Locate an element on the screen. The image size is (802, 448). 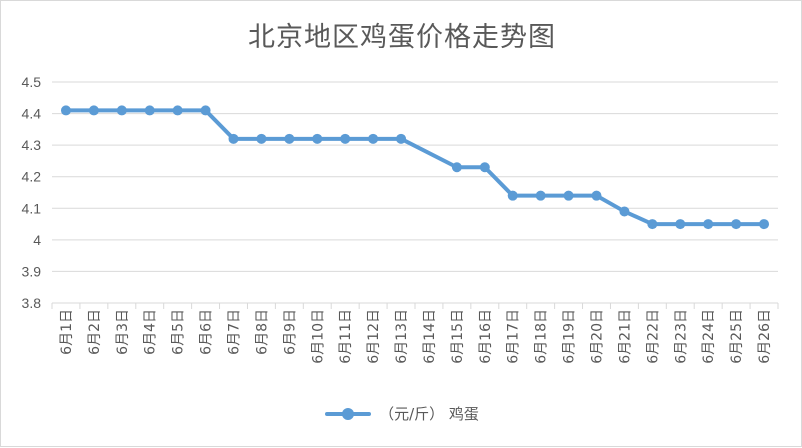
x-tick-label: 6月24日 is located at coordinates (709, 336).